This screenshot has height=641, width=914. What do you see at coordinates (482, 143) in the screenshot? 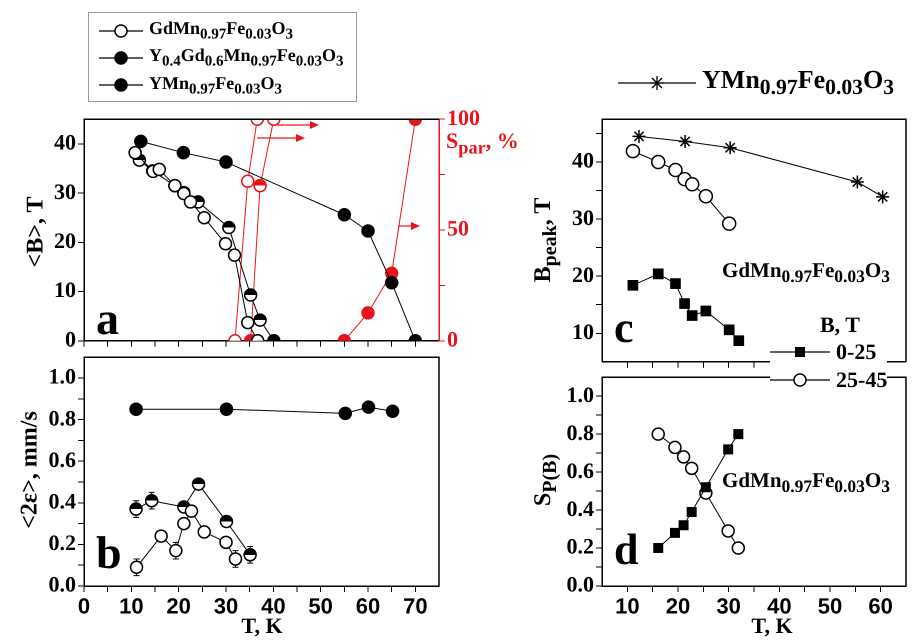
I see `y2-axis-title: S$_{par}$, %` at bounding box center [482, 143].